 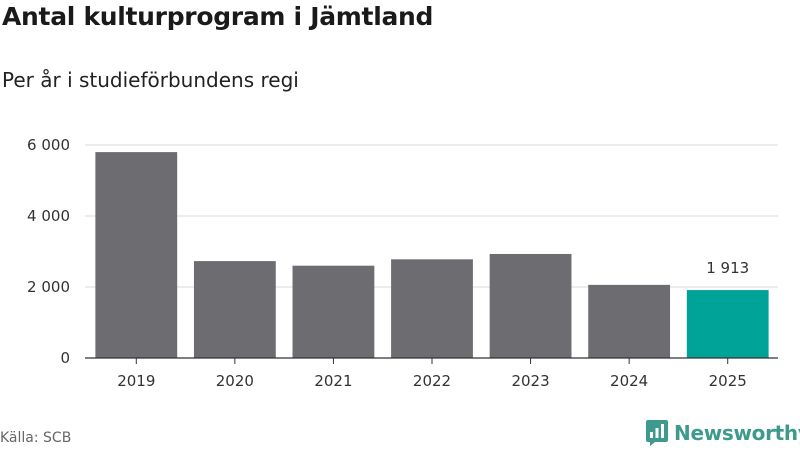 What do you see at coordinates (629, 321) in the screenshot?
I see `bar-2024` at bounding box center [629, 321].